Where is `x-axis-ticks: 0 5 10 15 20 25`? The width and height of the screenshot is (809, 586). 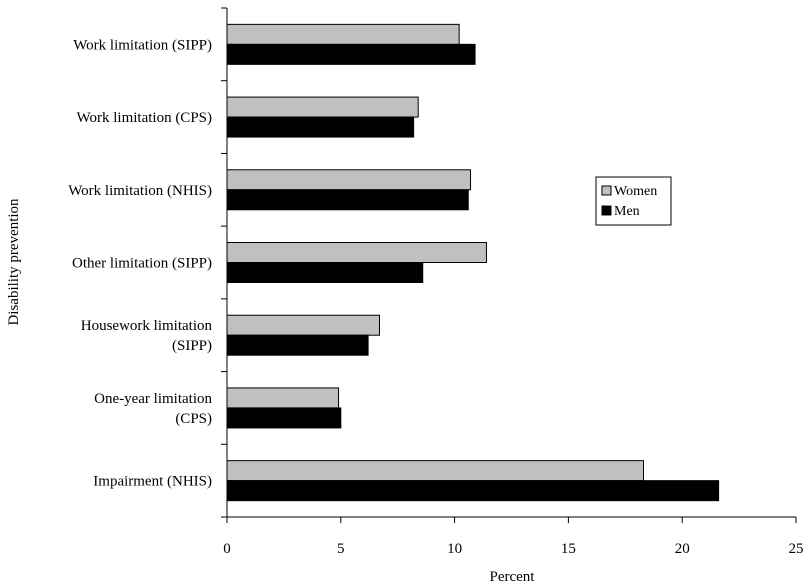 x-axis-ticks: 0 5 10 15 20 25 is located at coordinates (513, 537).